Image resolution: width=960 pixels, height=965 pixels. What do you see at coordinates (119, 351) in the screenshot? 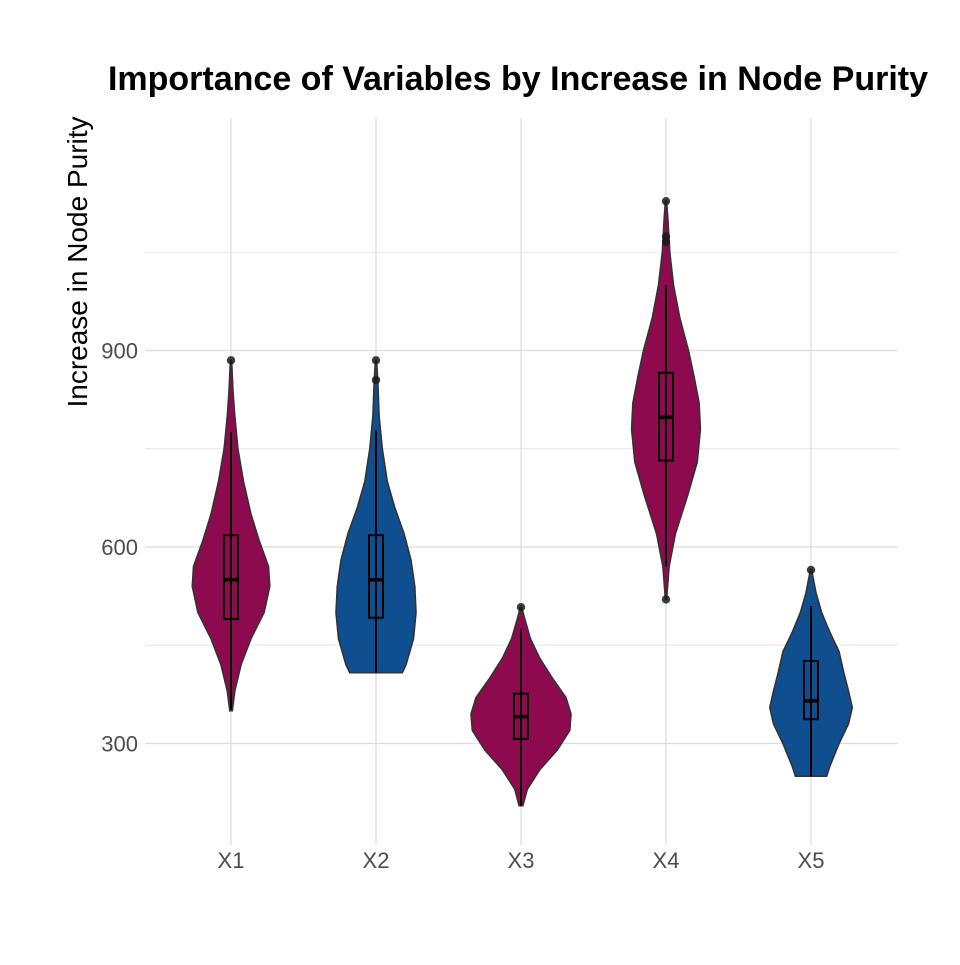
I see `y-tick-label: 900` at bounding box center [119, 351].